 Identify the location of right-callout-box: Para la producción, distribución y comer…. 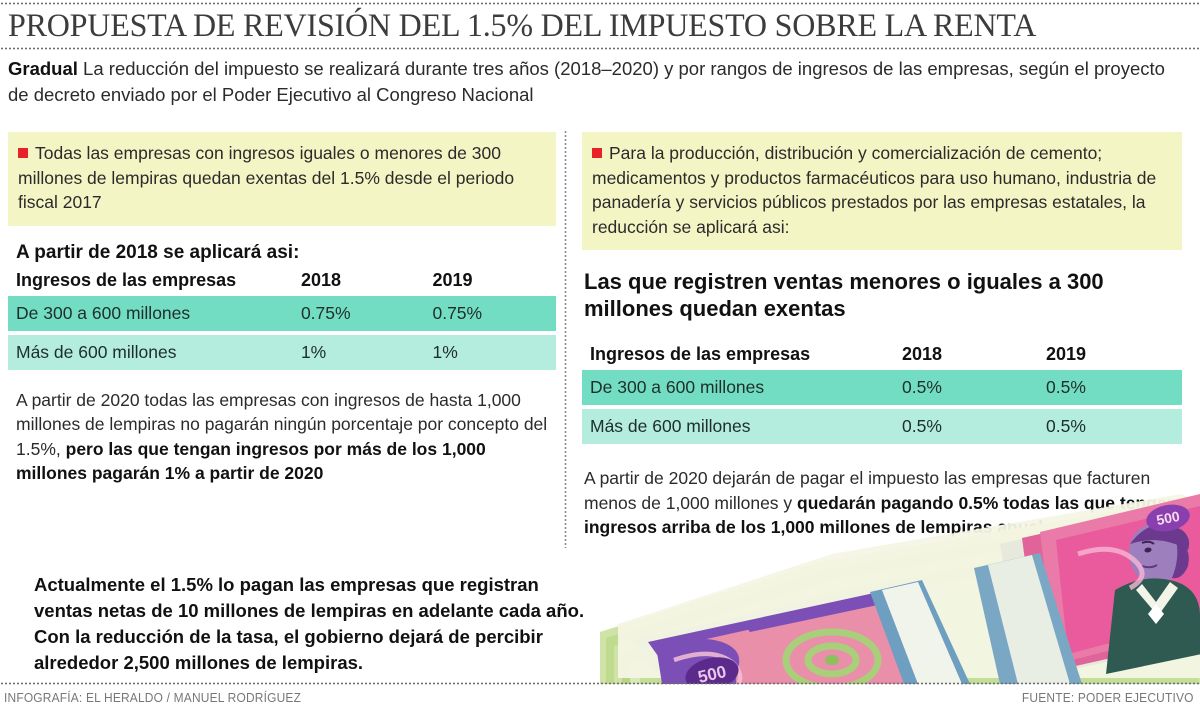
(882, 191).